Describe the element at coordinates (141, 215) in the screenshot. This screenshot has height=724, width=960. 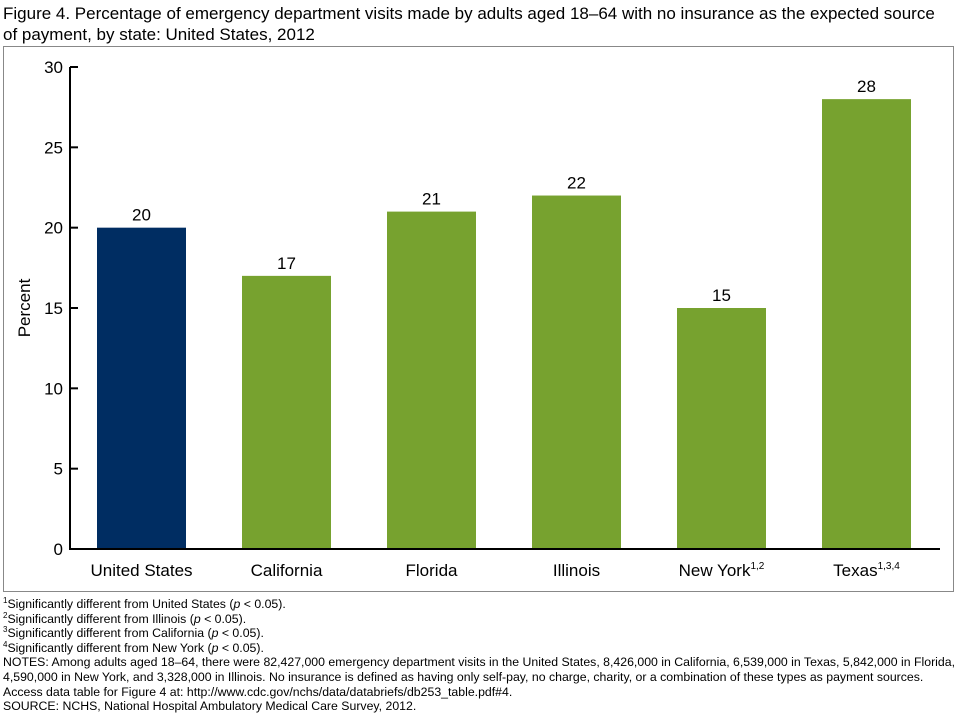
I see `data-label: 20` at that location.